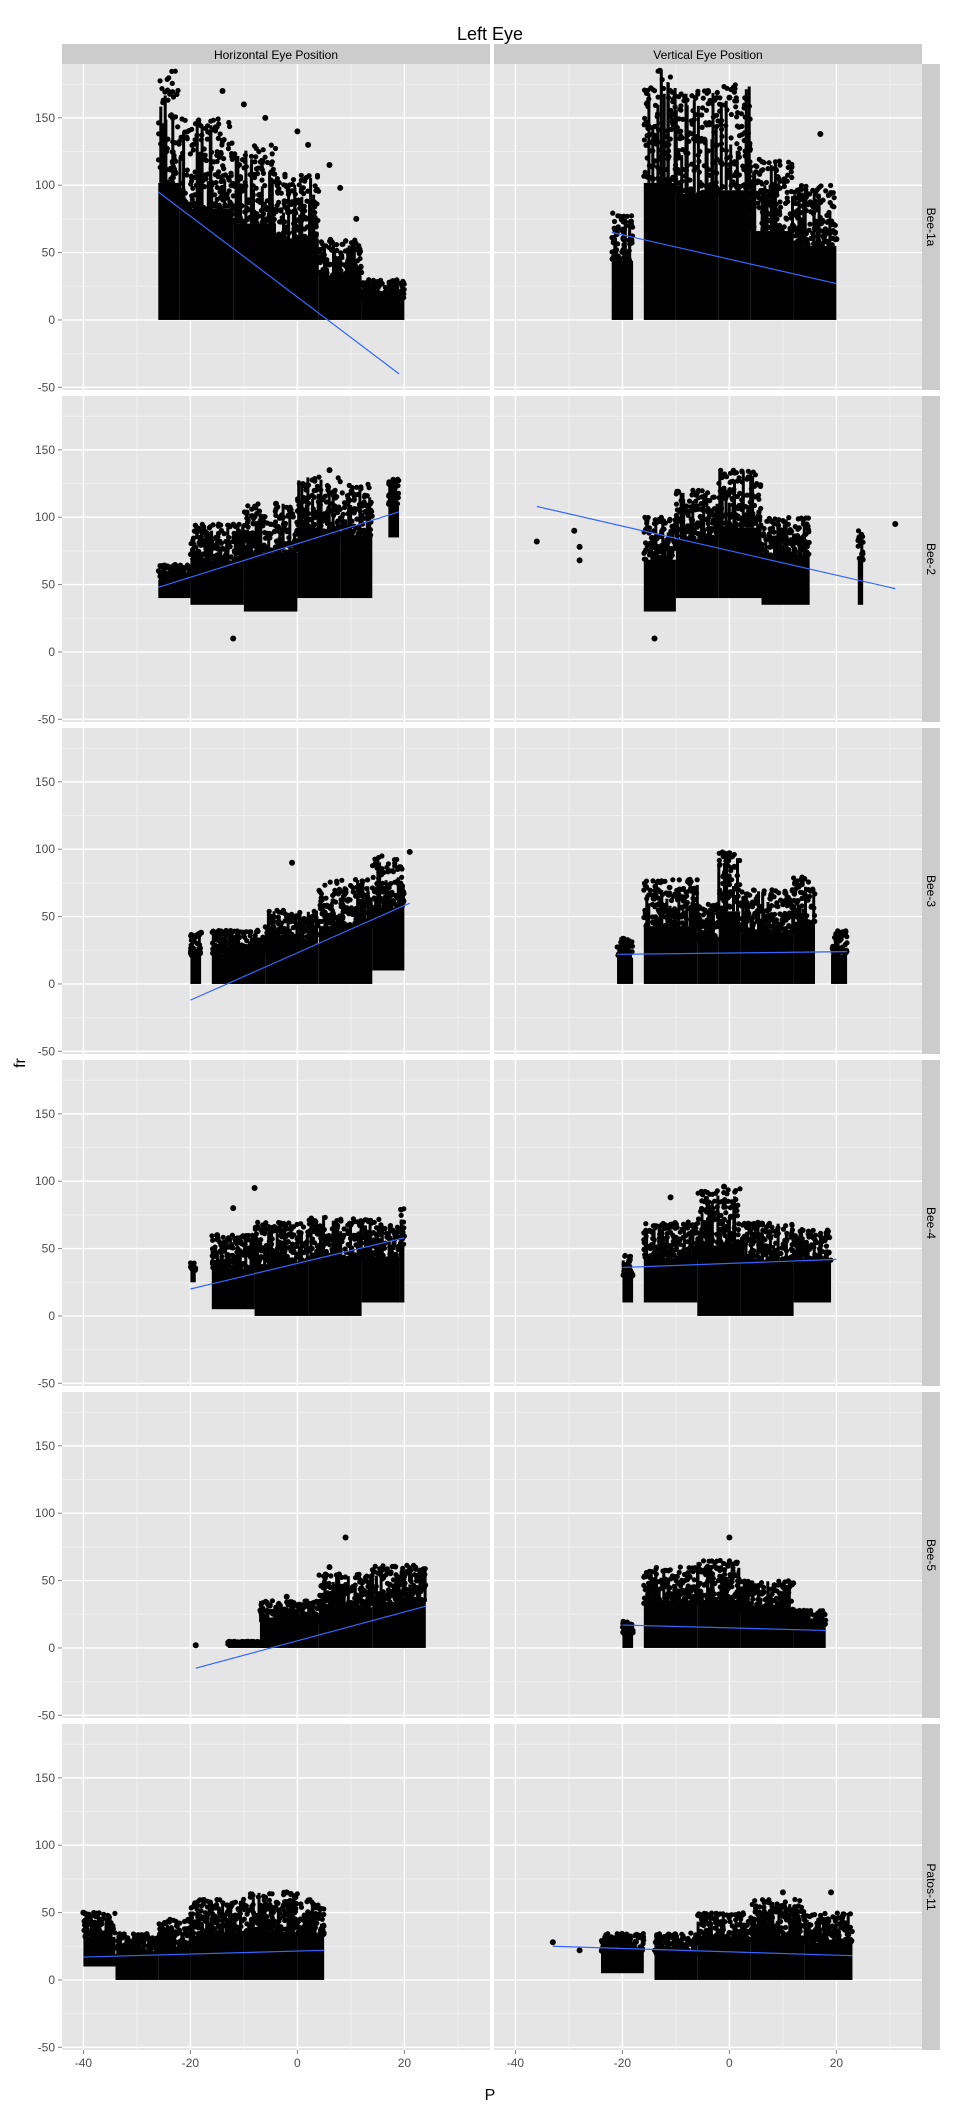 The width and height of the screenshot is (960, 2112). I want to click on row-strip-label: Bee-3, so click(931, 891).